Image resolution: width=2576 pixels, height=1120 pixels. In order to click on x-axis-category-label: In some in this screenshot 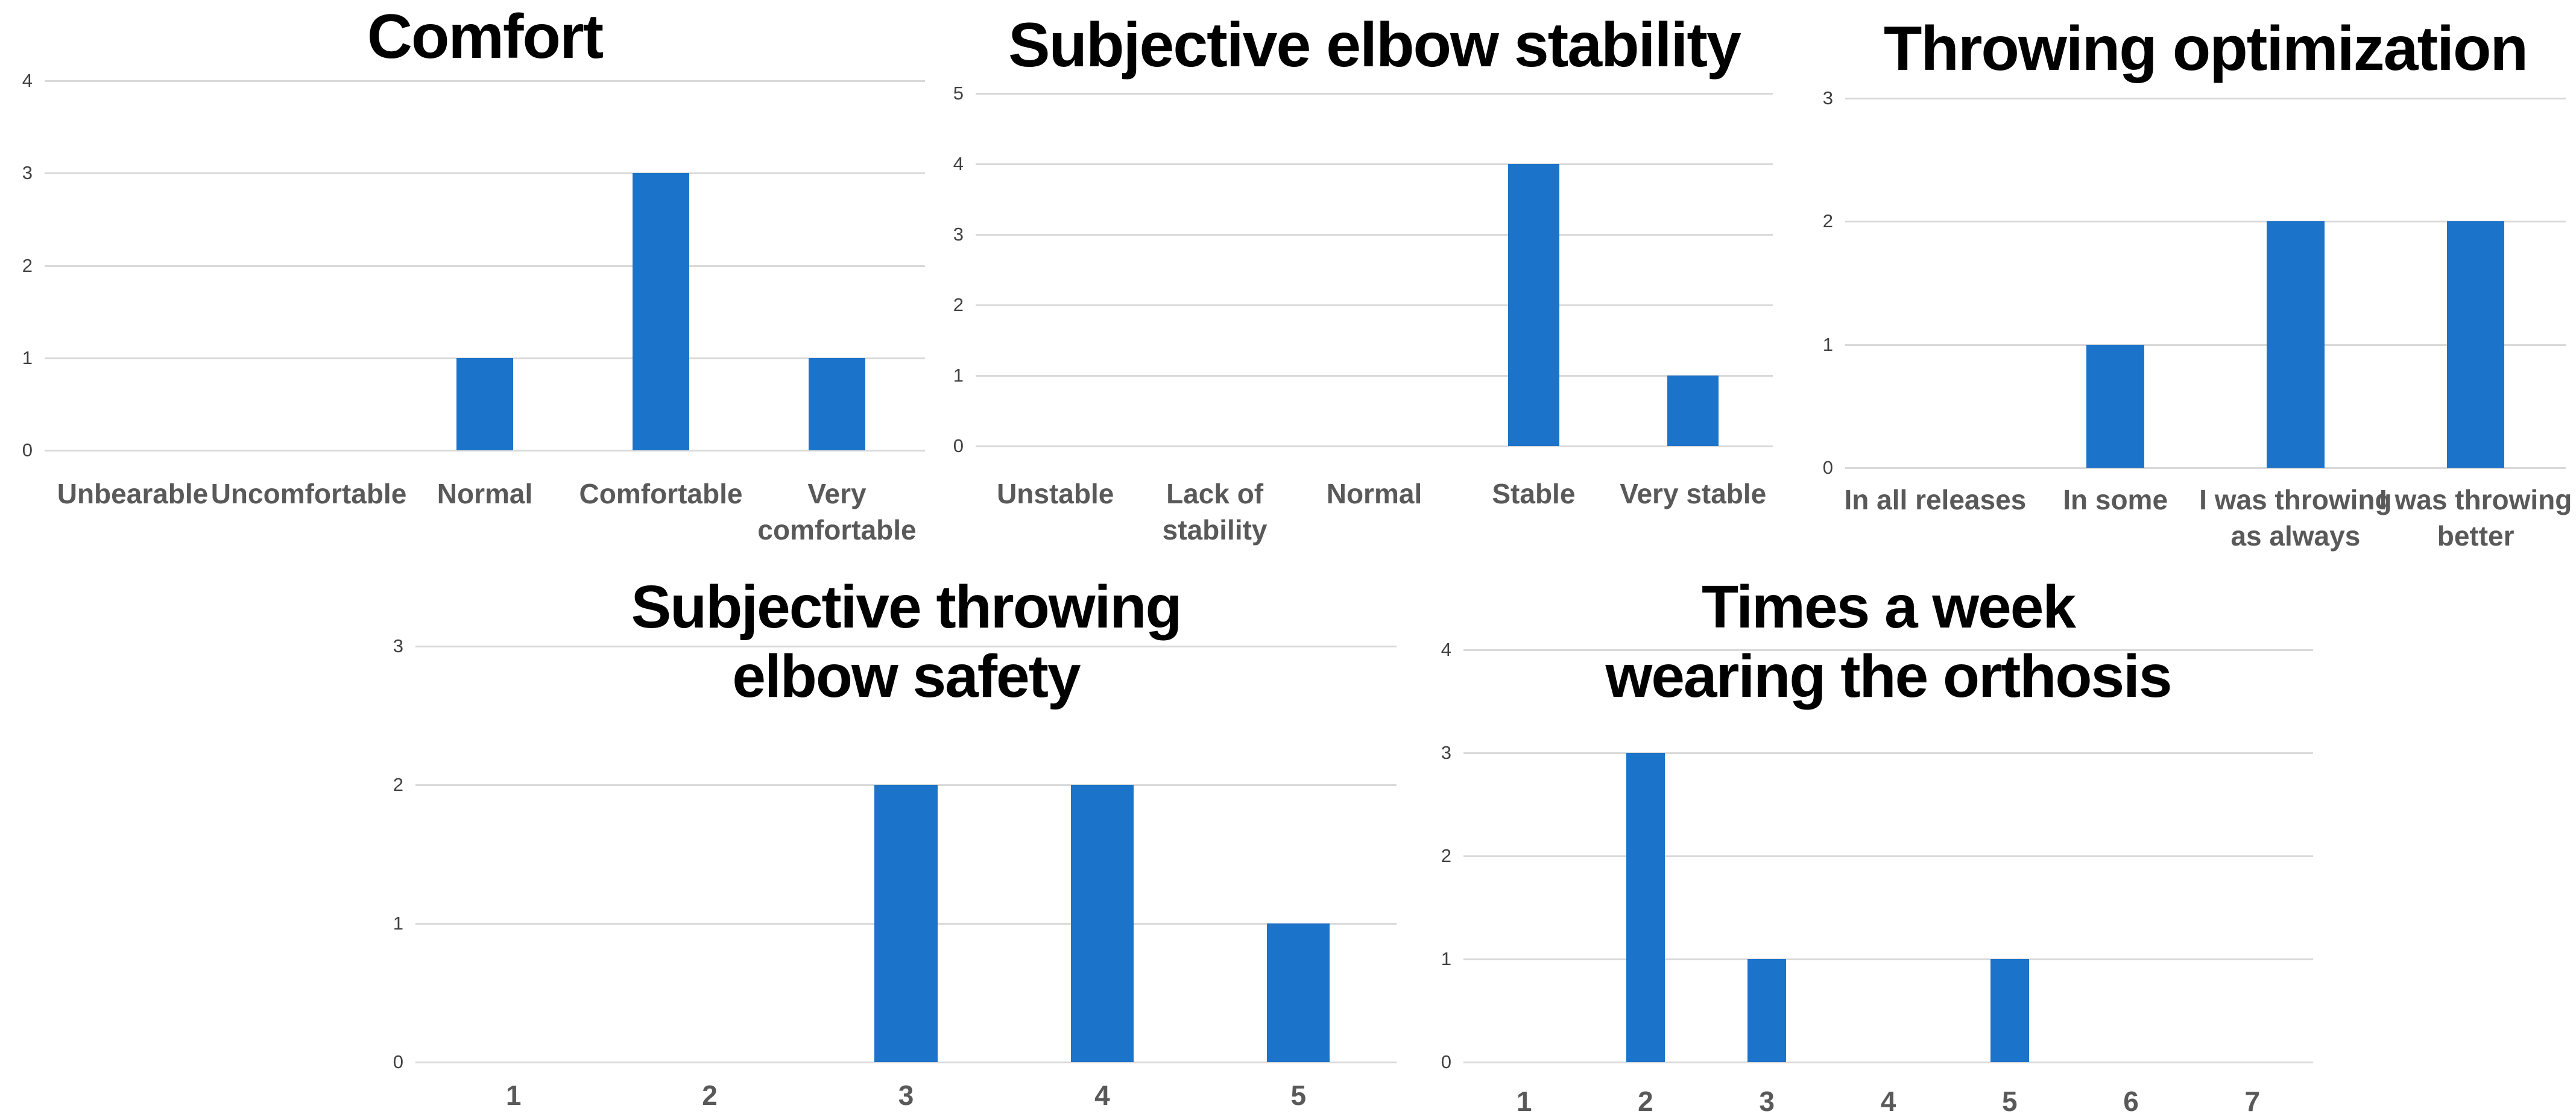, I will do `click(2115, 500)`.